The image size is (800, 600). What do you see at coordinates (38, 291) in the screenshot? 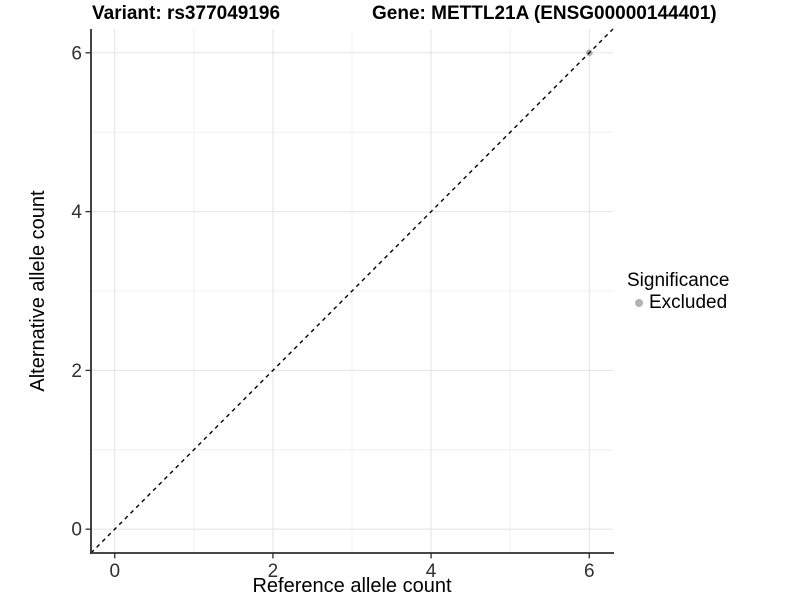
I see `y-axis-title: Alternative allele count` at bounding box center [38, 291].